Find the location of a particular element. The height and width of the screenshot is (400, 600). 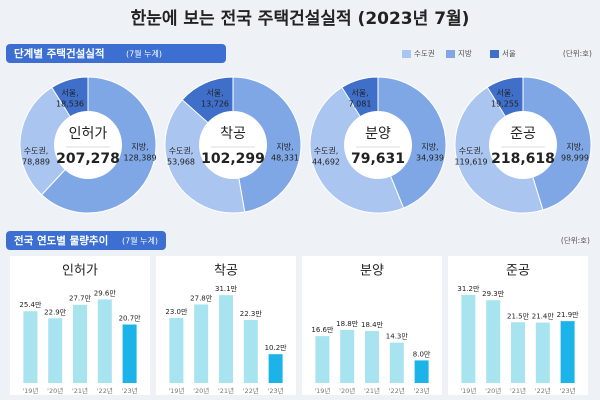

bar-label: 10.2만 is located at coordinates (276, 347).